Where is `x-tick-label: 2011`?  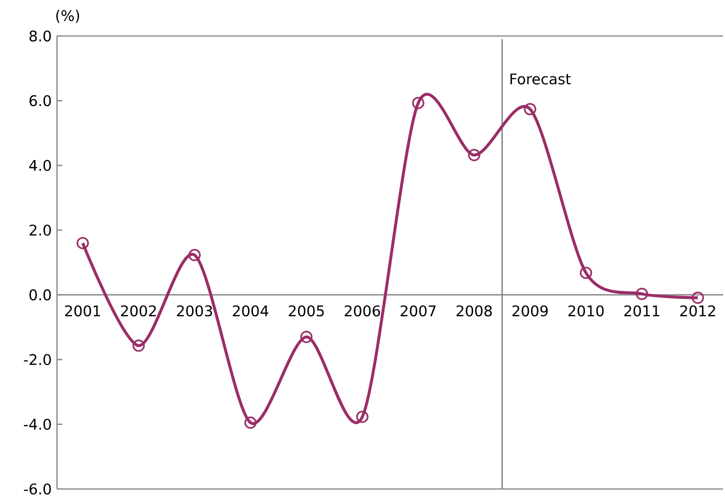 x-tick-label: 2011 is located at coordinates (642, 310).